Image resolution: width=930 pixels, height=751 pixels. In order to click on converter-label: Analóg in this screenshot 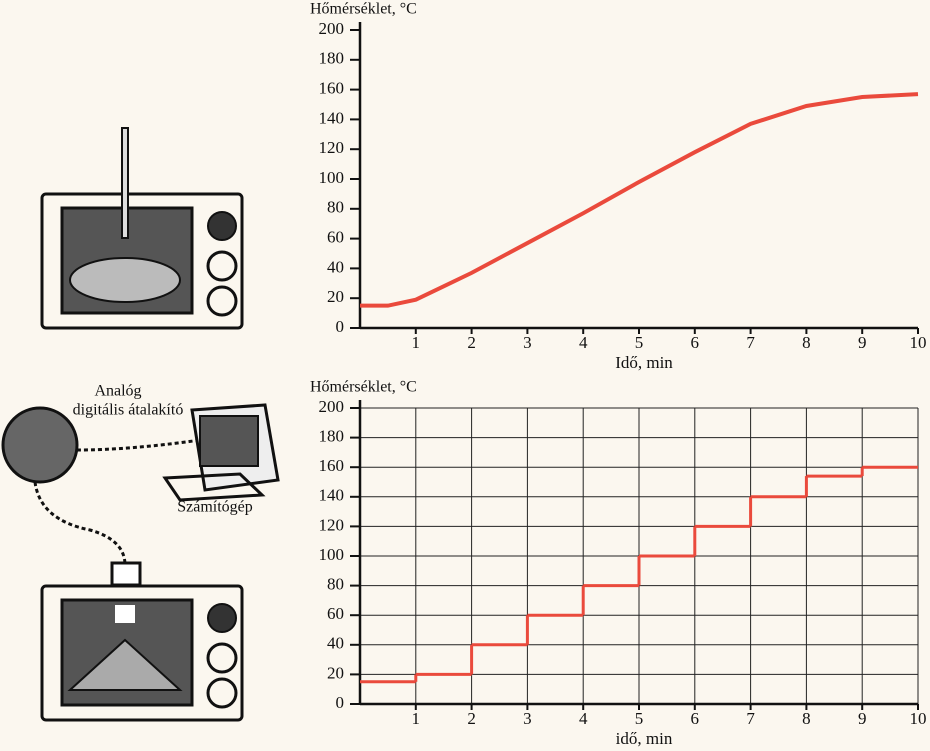, I will do `click(117, 391)`.